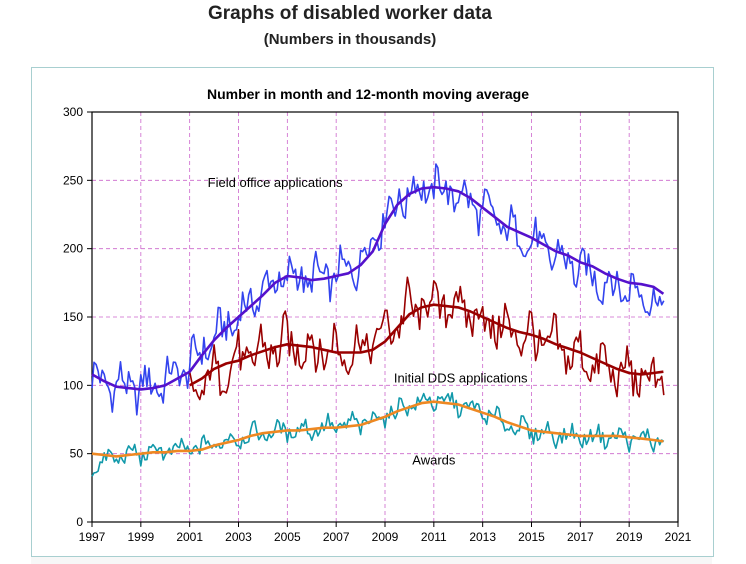  I want to click on series-line-initial-dds-applications-12-month-moving-average, so click(426, 345).